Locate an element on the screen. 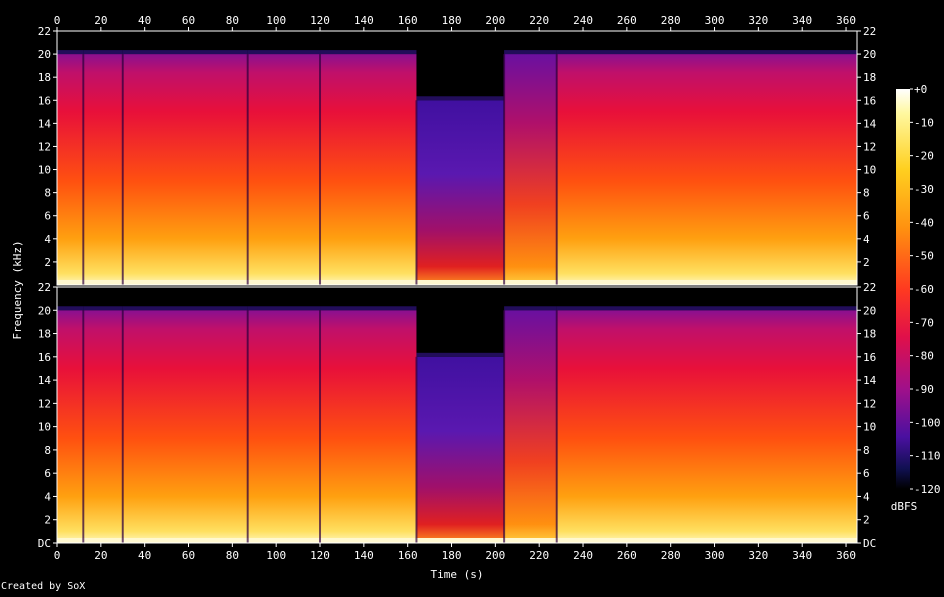 This screenshot has height=597, width=944. x-tick-label-top: 140 is located at coordinates (364, 20).